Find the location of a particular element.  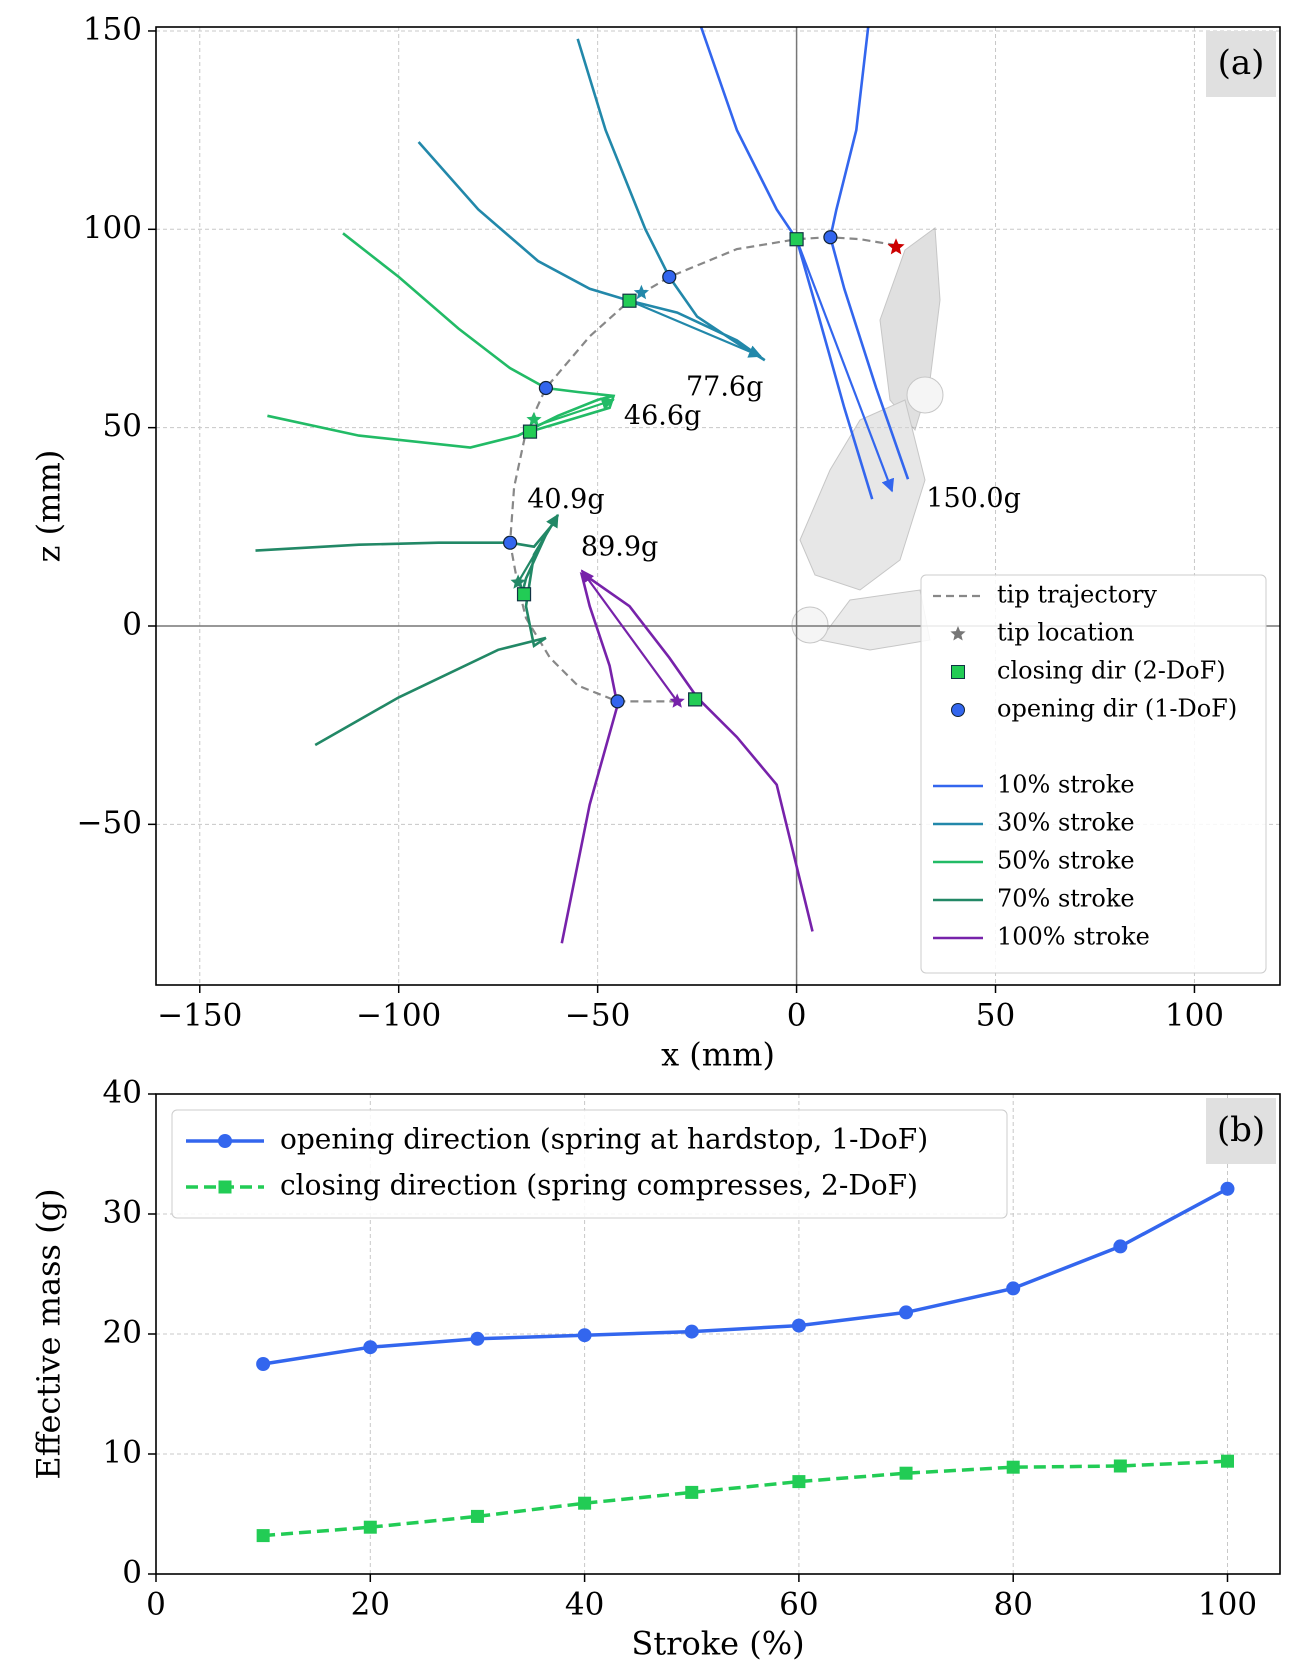

gripper-illustration is located at coordinates (867, 439).